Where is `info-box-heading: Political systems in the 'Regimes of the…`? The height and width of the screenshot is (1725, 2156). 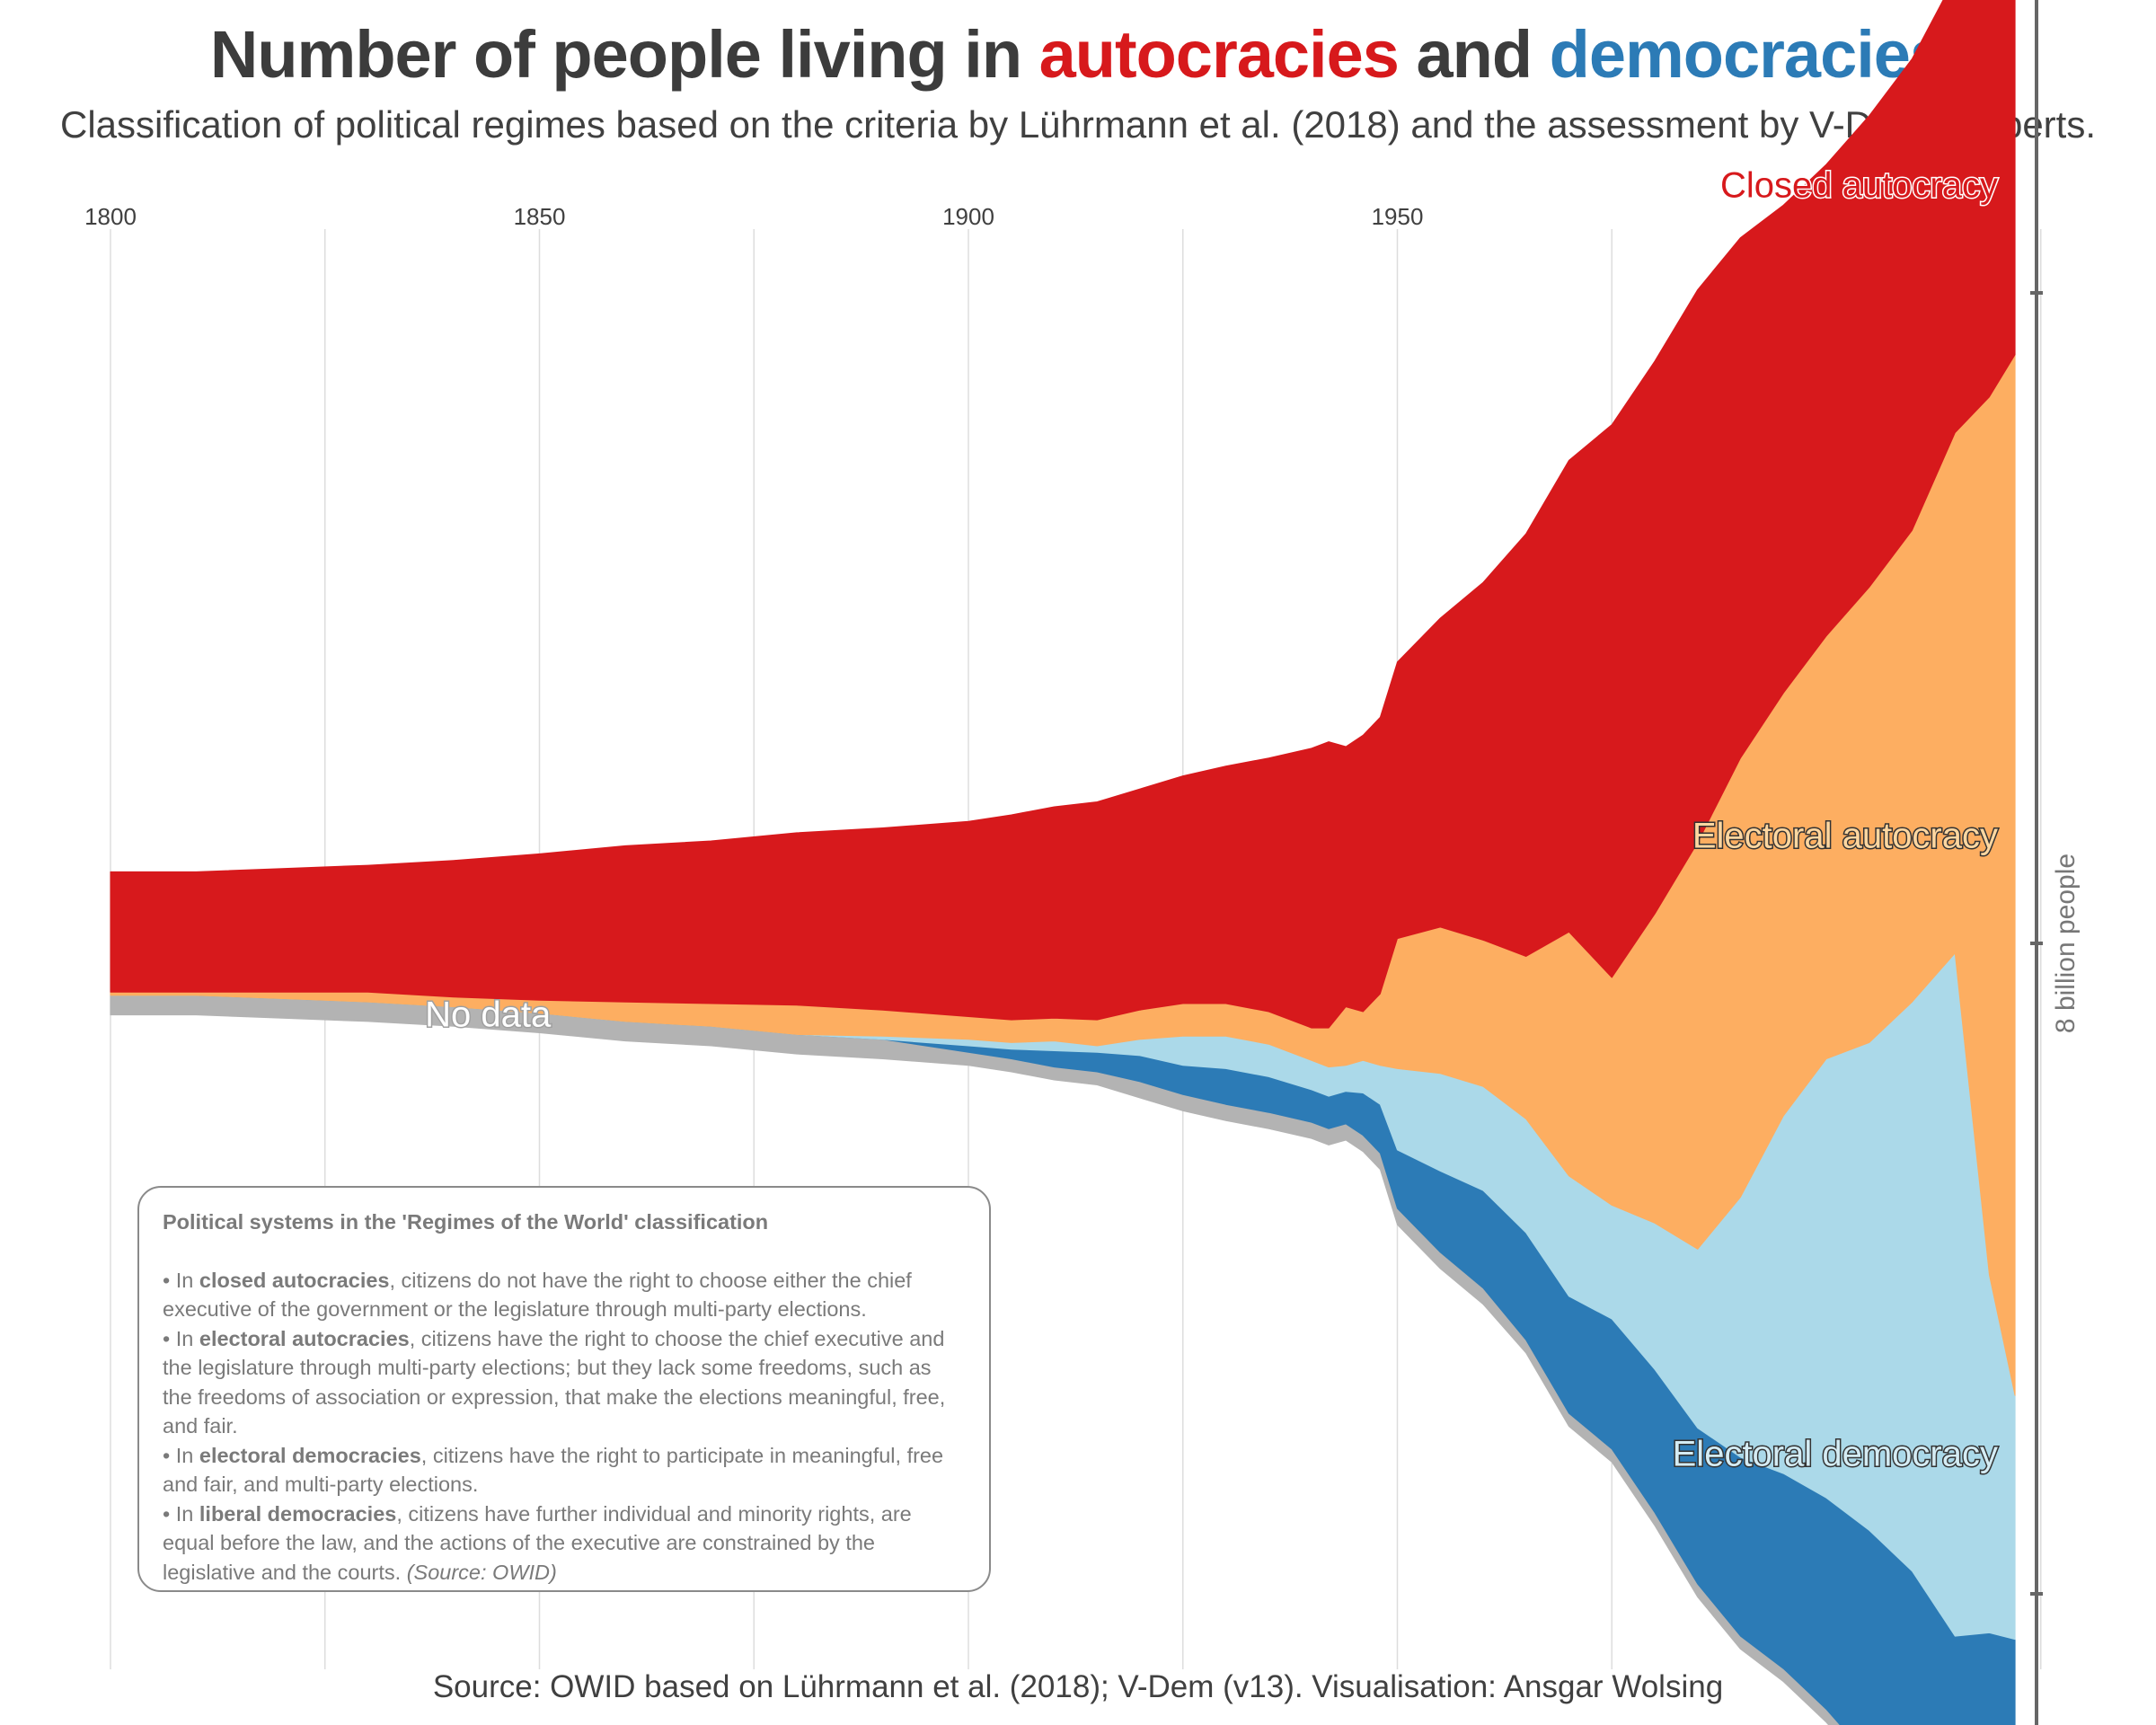
info-box-heading: Political systems in the 'Regimes of the… is located at coordinates (466, 1222).